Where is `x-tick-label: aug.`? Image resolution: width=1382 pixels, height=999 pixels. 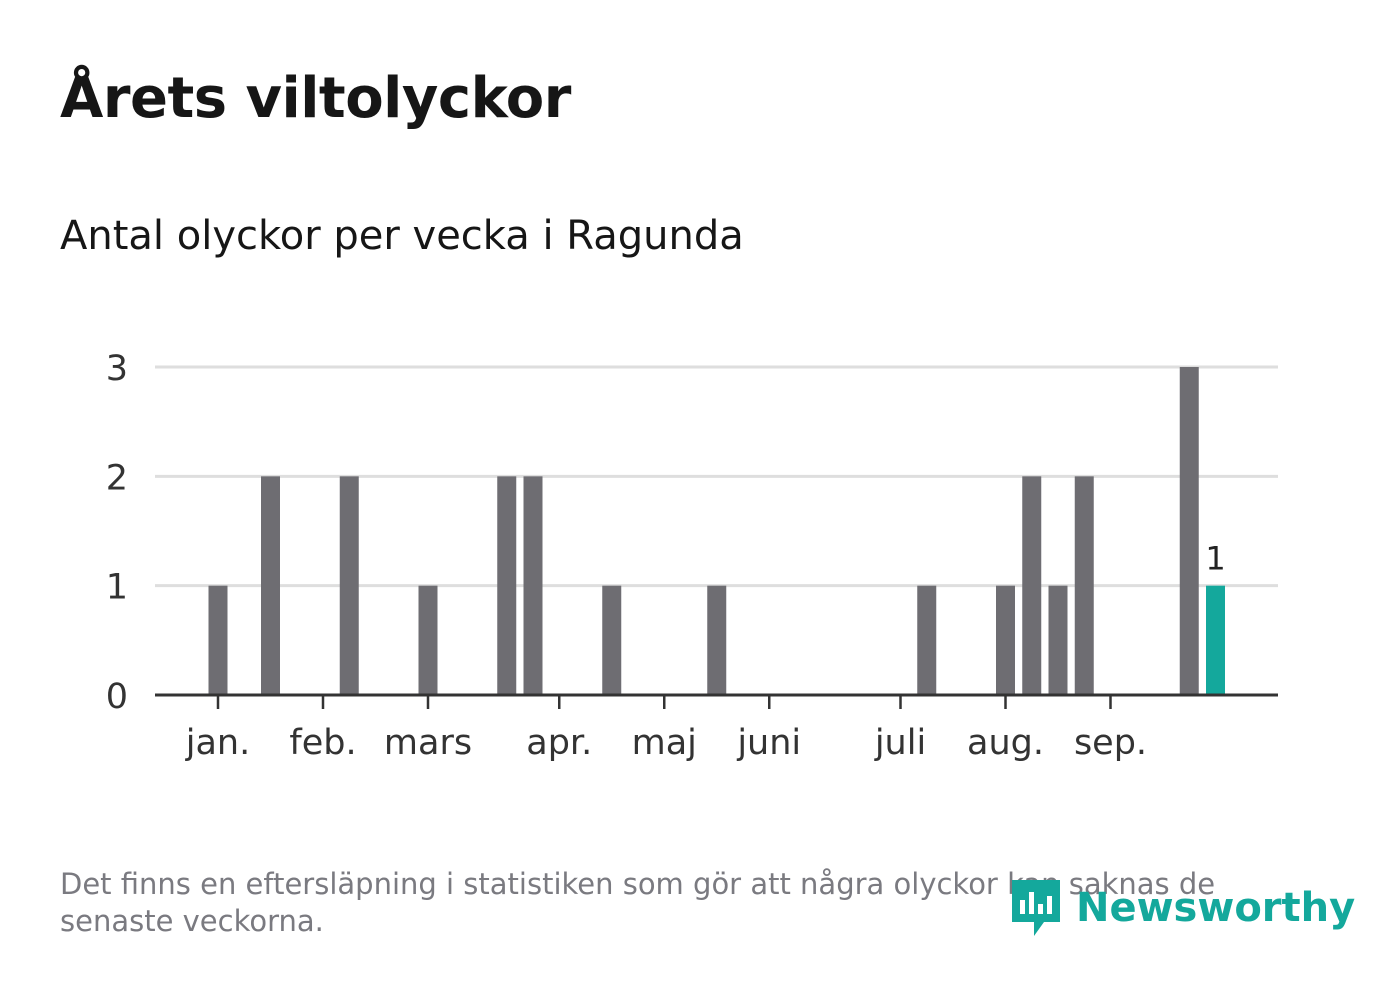
x-tick-label: aug. is located at coordinates (1005, 743).